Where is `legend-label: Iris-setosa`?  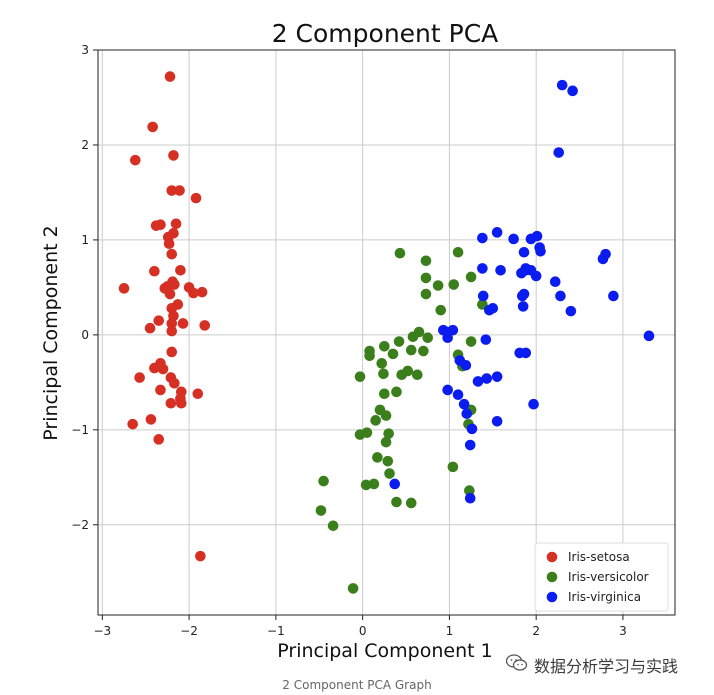 legend-label: Iris-setosa is located at coordinates (599, 557).